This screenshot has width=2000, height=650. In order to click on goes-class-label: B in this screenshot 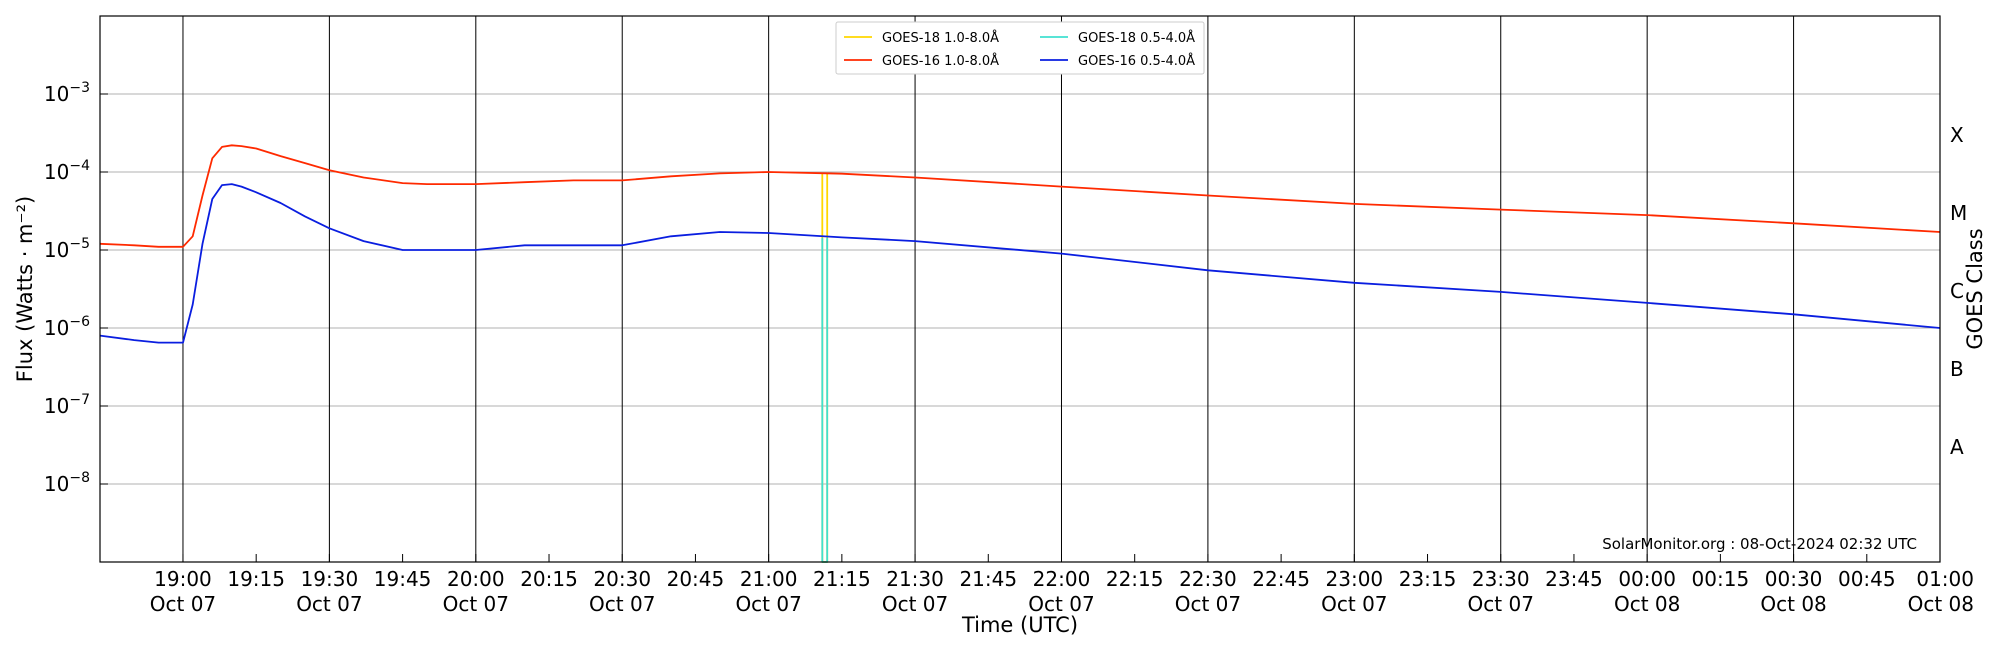, I will do `click(1957, 369)`.